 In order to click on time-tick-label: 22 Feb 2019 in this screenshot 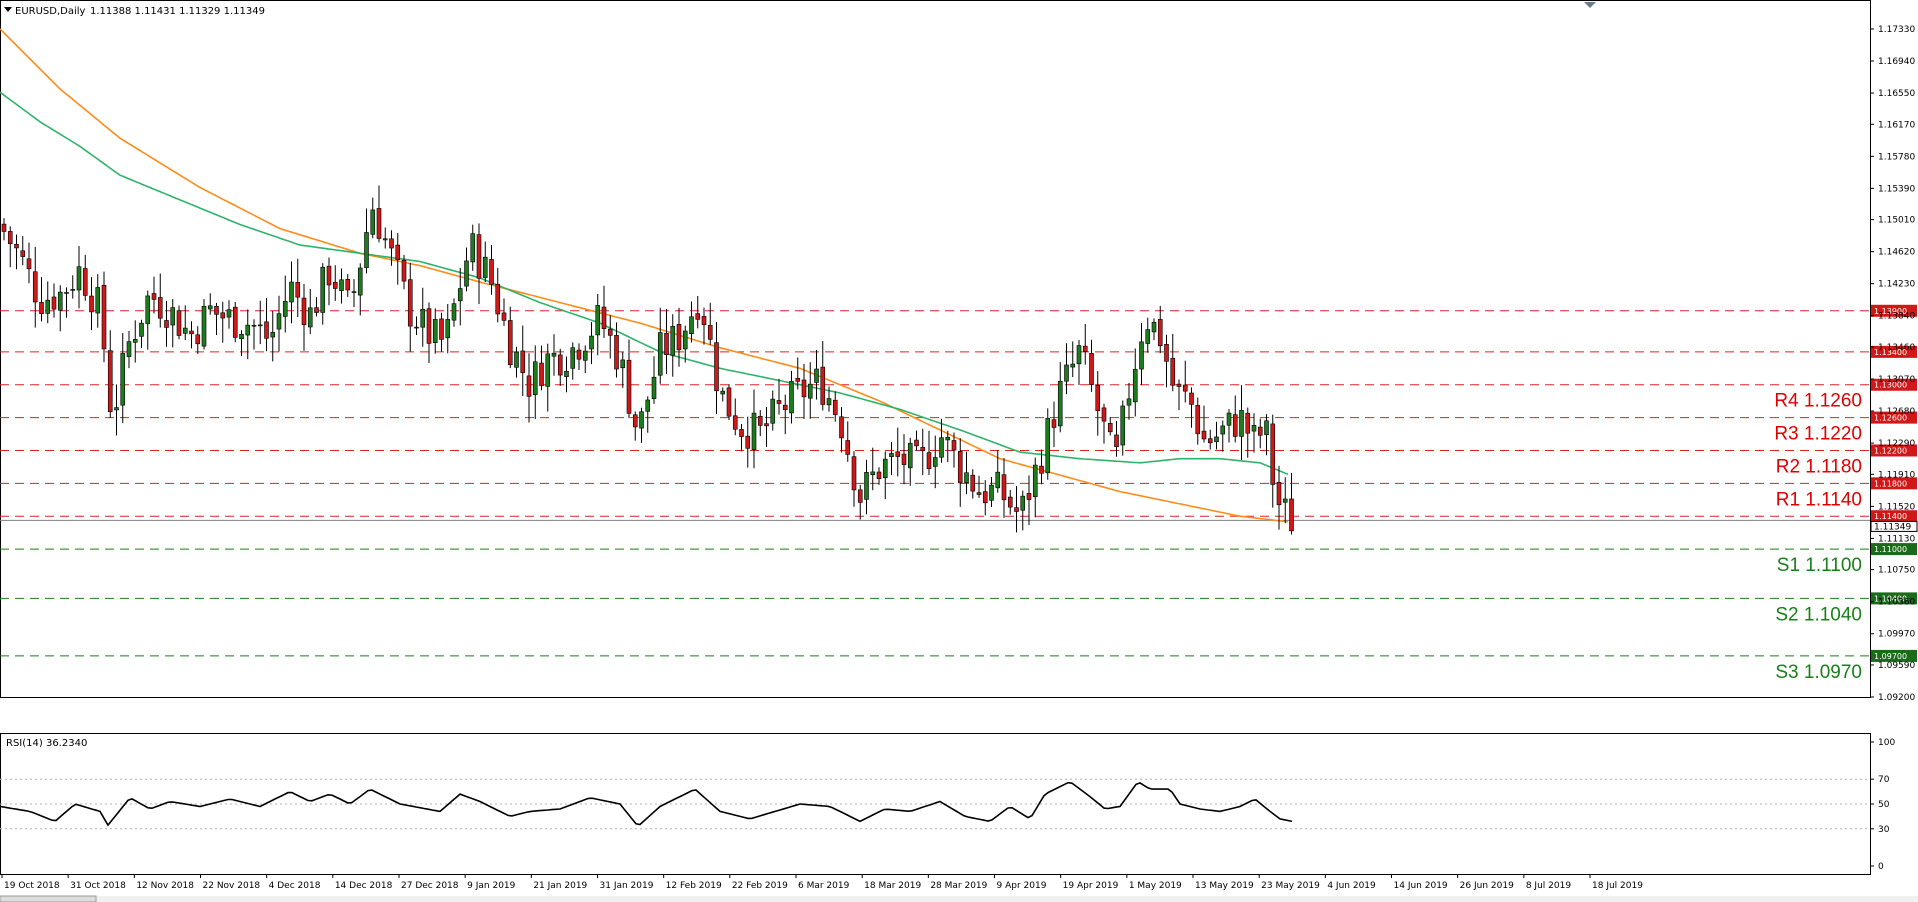, I will do `click(760, 886)`.